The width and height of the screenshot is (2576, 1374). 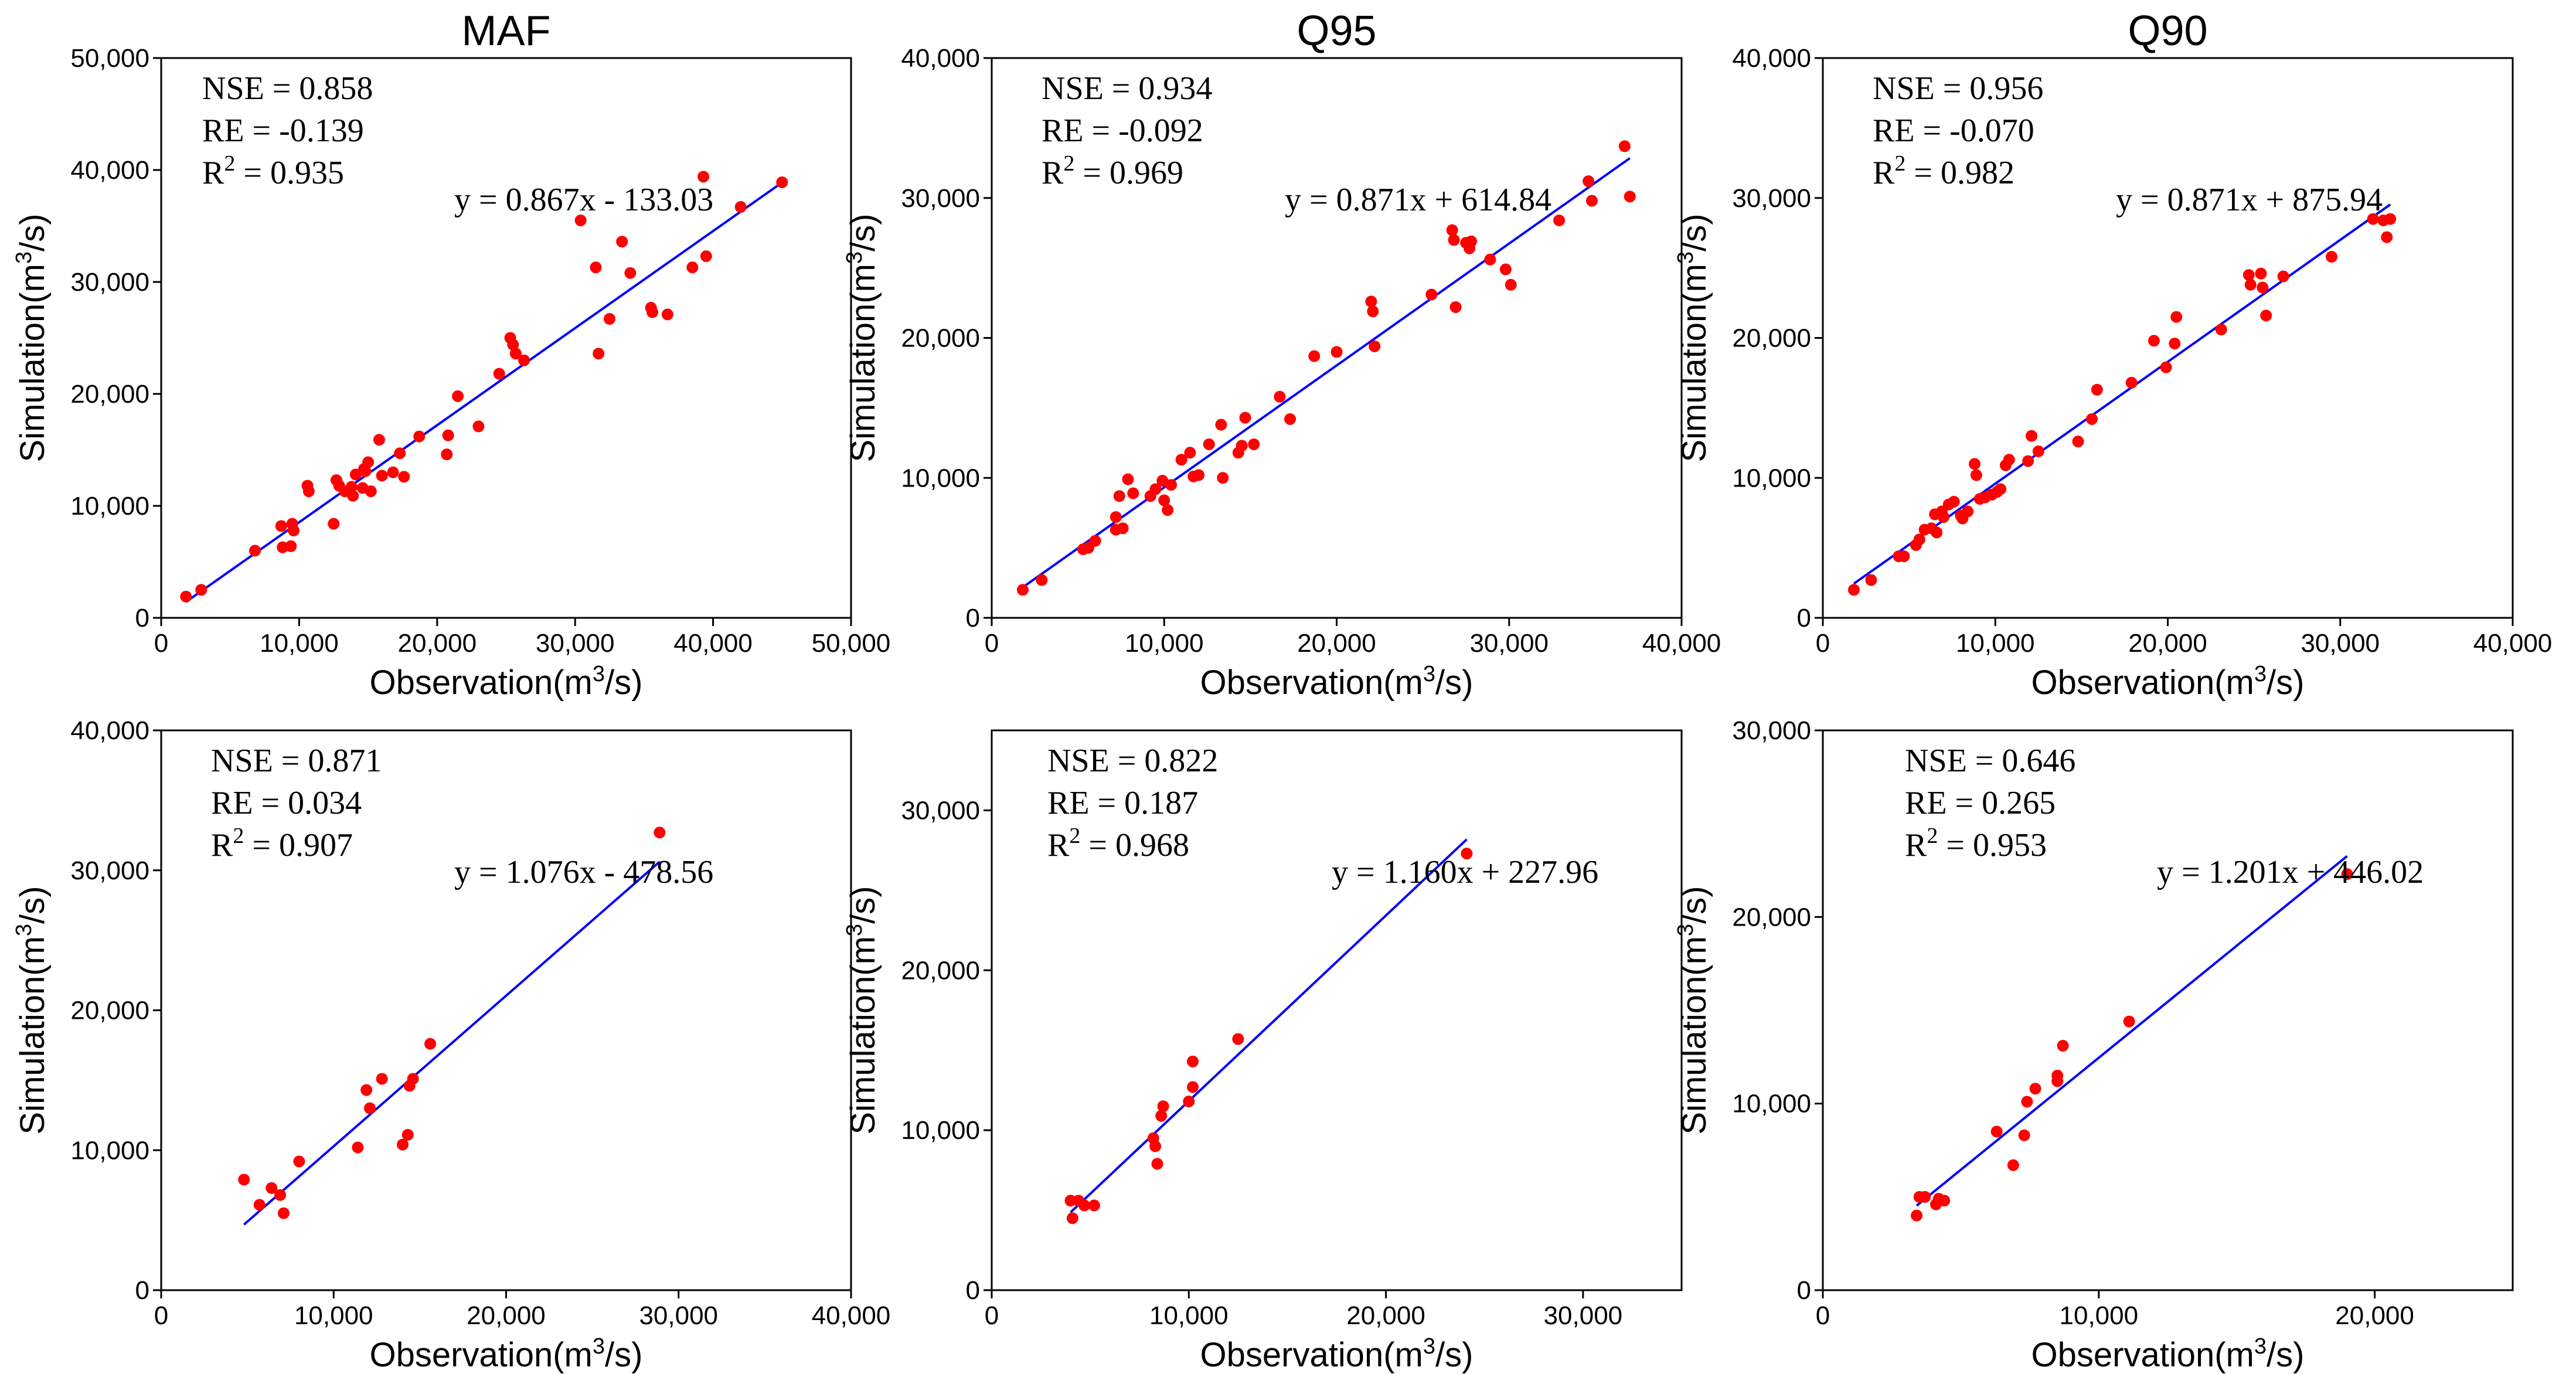 I want to click on stat-nse: NSE = 0.934, so click(x=1127, y=88).